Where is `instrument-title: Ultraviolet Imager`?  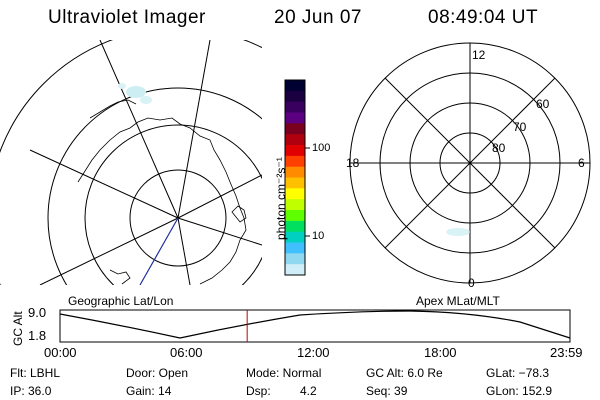
instrument-title: Ultraviolet Imager is located at coordinates (127, 17).